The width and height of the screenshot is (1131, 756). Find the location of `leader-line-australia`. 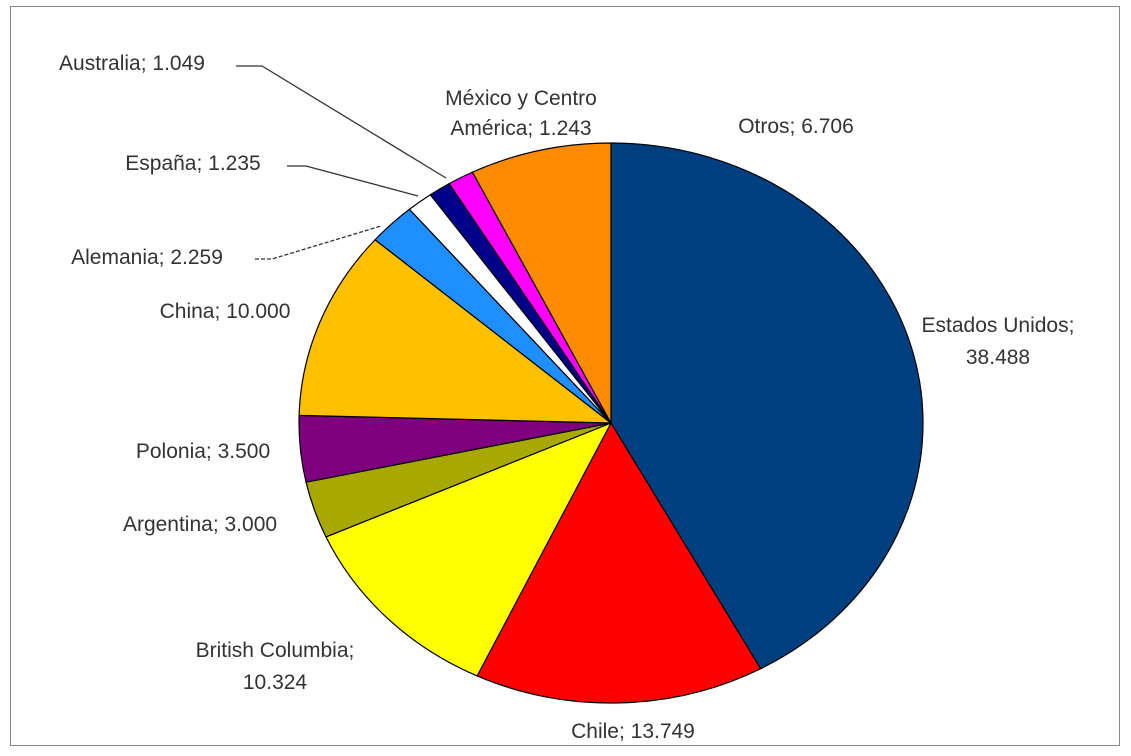

leader-line-australia is located at coordinates (341, 122).